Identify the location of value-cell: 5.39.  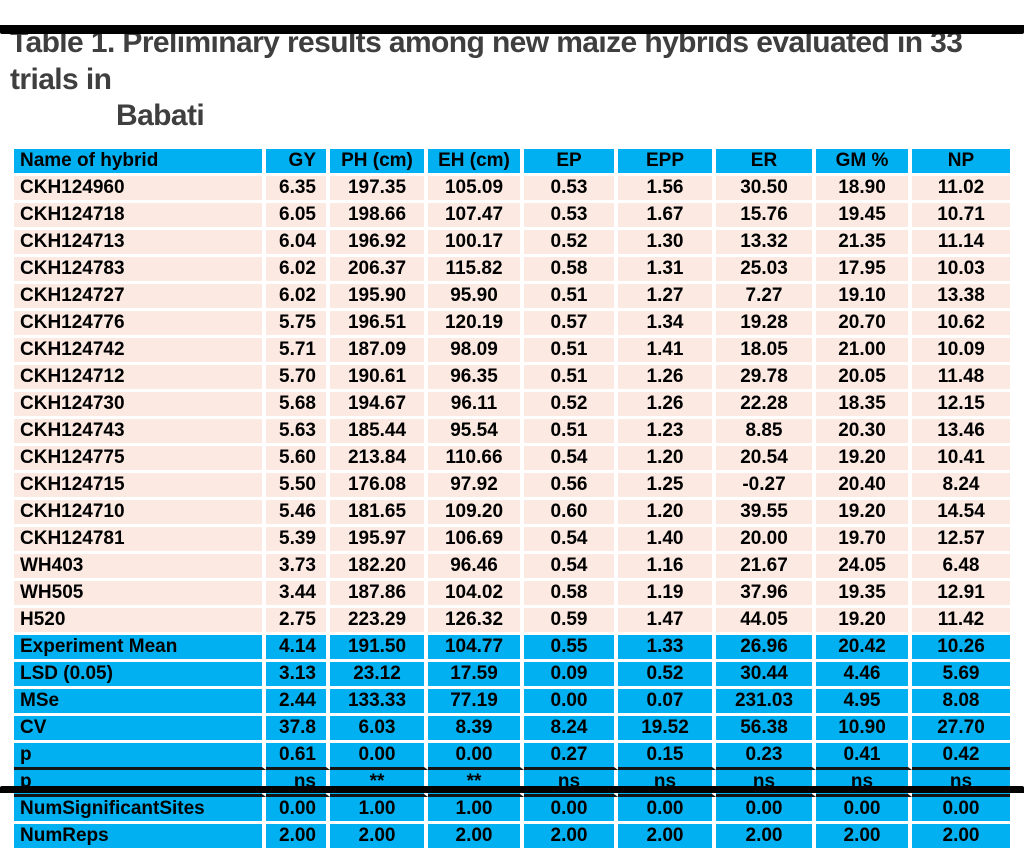
(298, 540).